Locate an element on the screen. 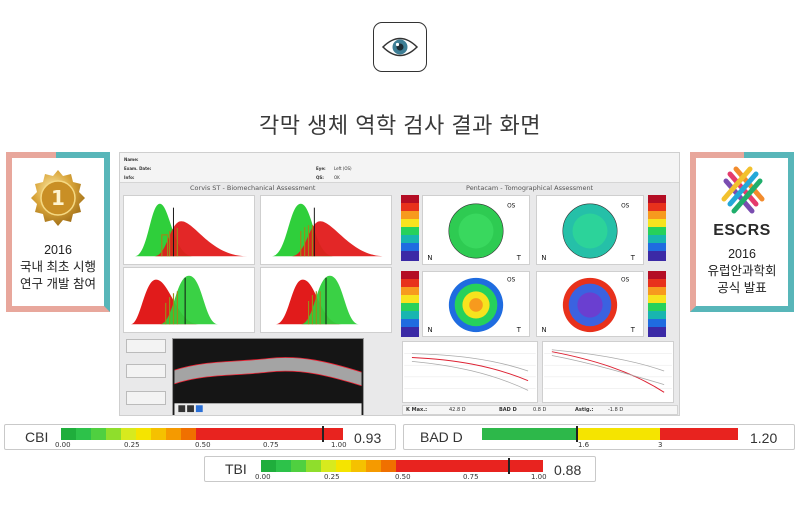 The width and height of the screenshot is (800, 510). tbi-tick-3: 0.75 is located at coordinates (471, 477).